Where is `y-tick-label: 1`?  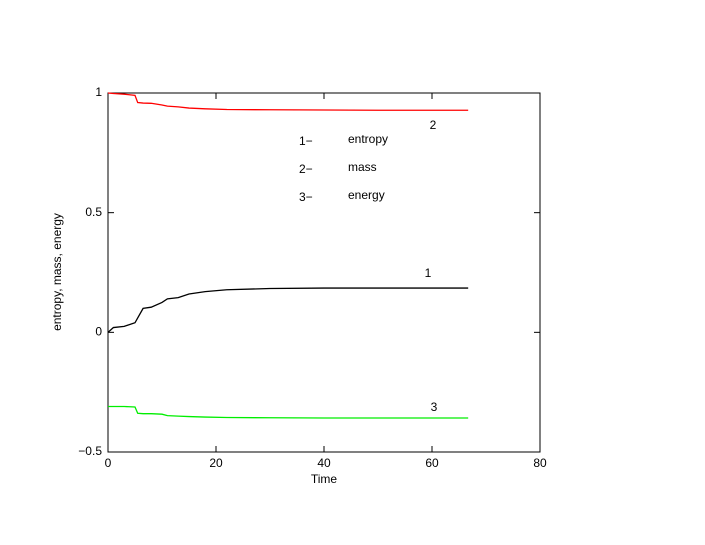 y-tick-label: 1 is located at coordinates (98, 92).